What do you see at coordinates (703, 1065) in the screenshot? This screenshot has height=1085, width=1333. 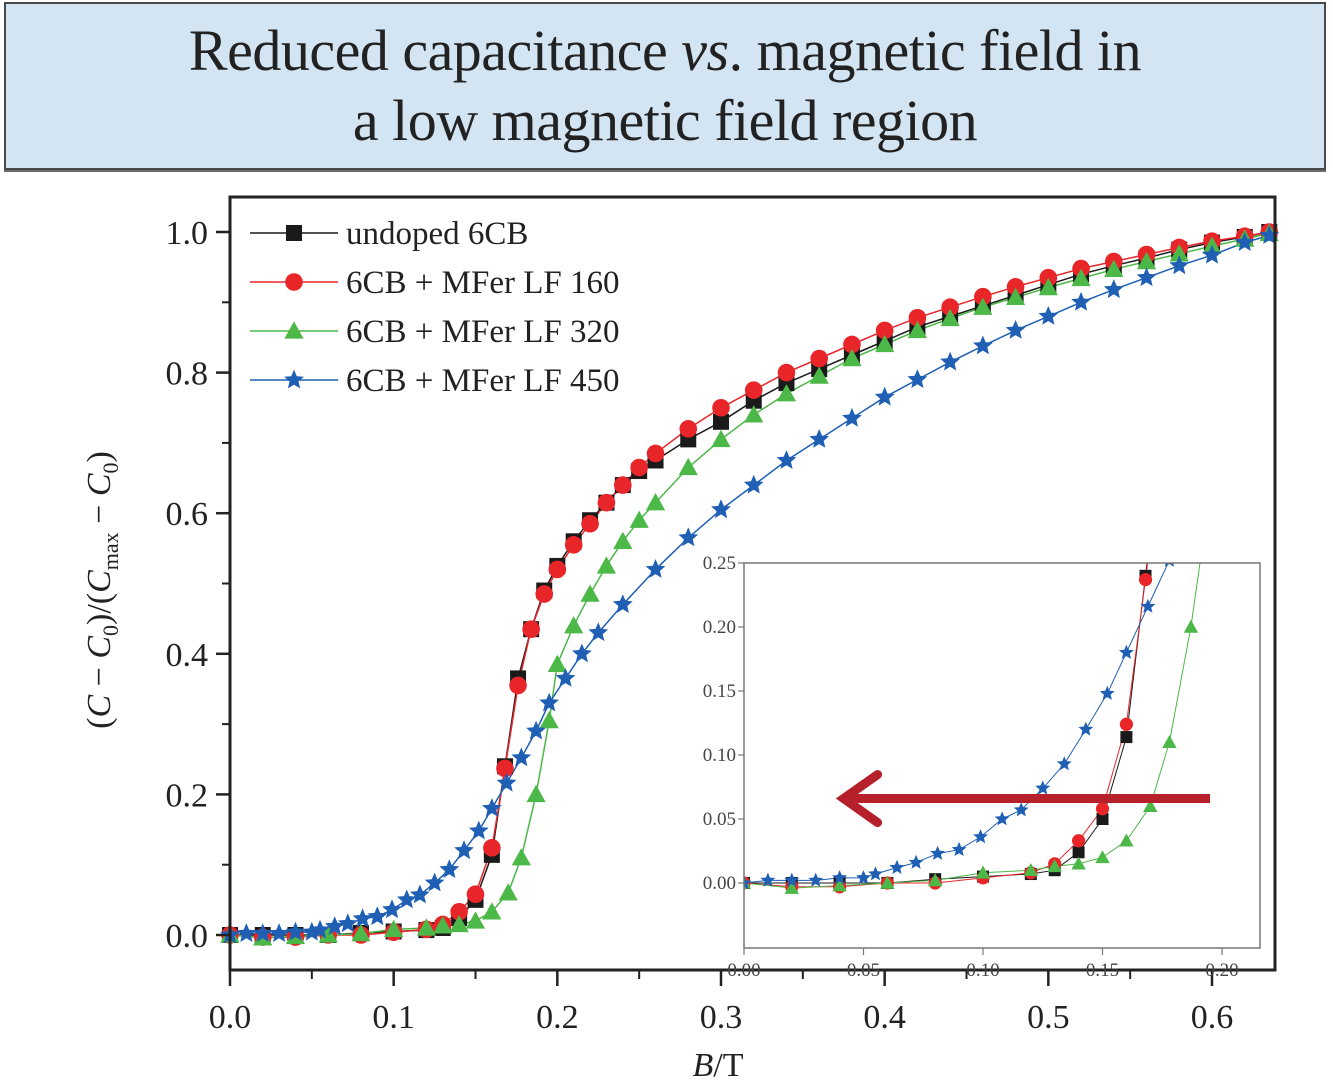 I see `x-axis-var: B` at bounding box center [703, 1065].